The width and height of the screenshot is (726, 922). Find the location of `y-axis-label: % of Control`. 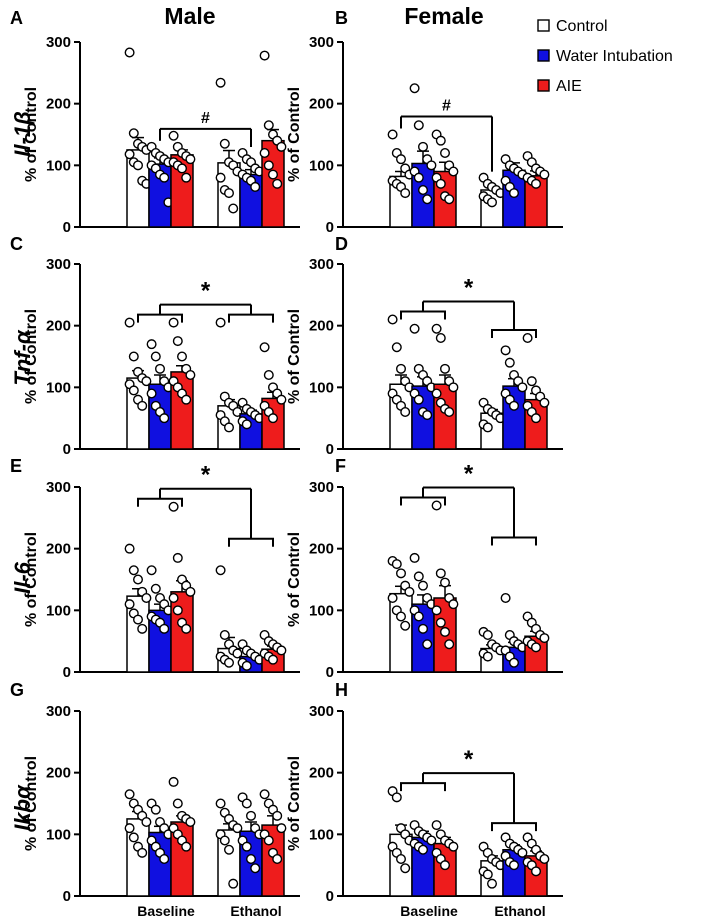

y-axis-label: % of Control is located at coordinates (294, 803).